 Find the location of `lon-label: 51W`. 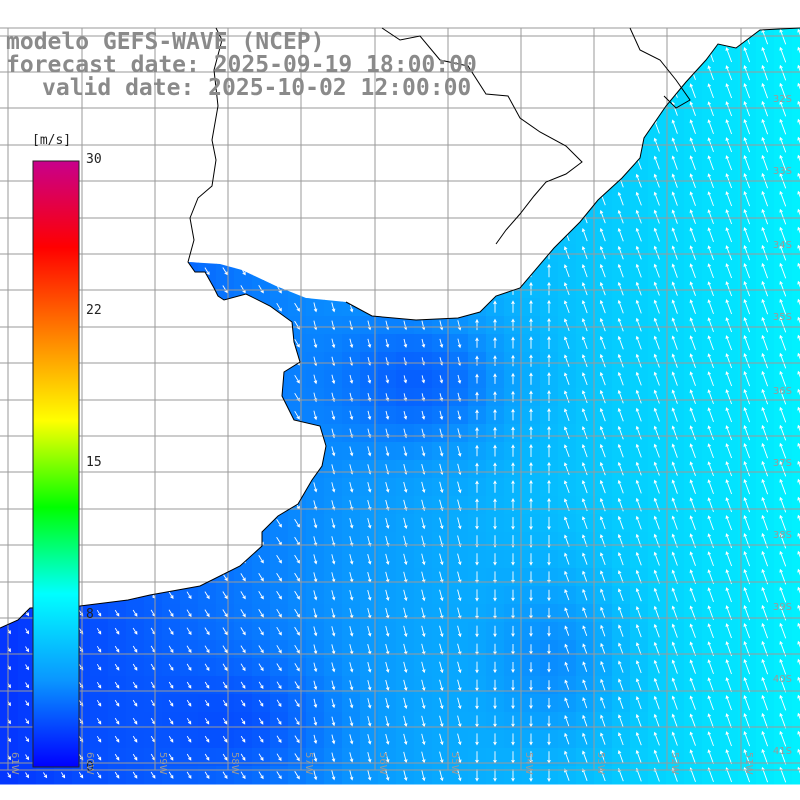

lon-label: 51W is located at coordinates (748, 763).